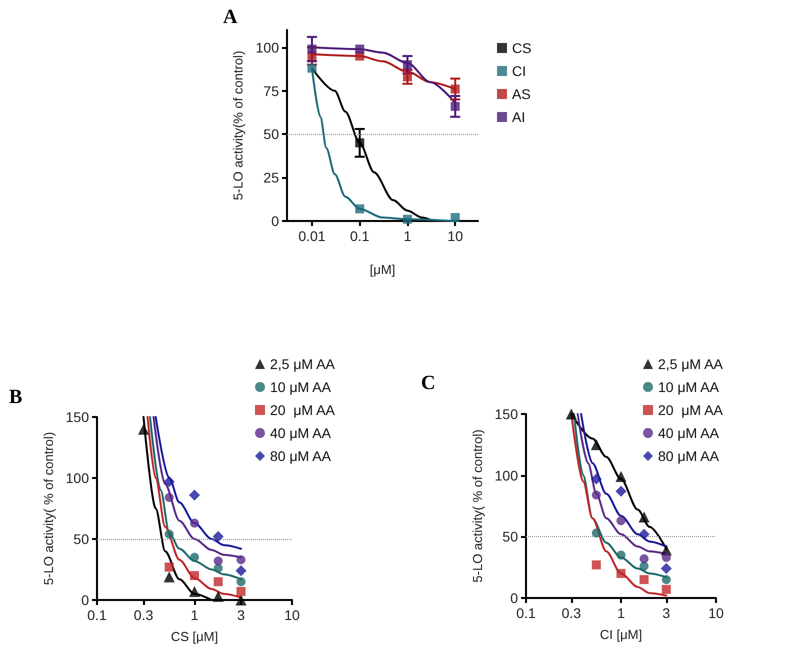 Image resolution: width=790 pixels, height=658 pixels. I want to click on legend-label: CI, so click(519, 71).